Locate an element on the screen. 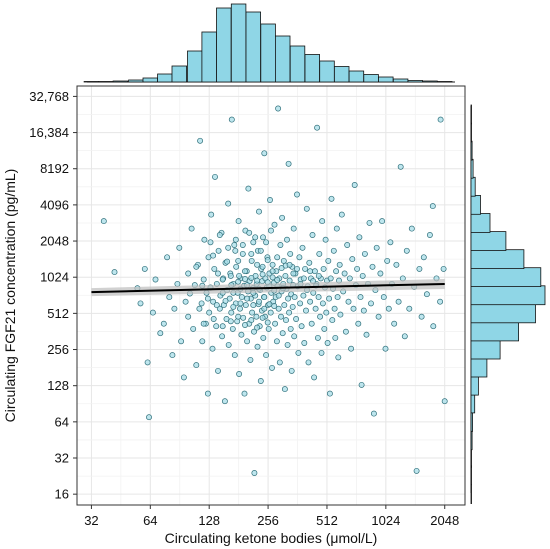 This screenshot has width=550, height=549. x-tick-label: 512 is located at coordinates (327, 520).